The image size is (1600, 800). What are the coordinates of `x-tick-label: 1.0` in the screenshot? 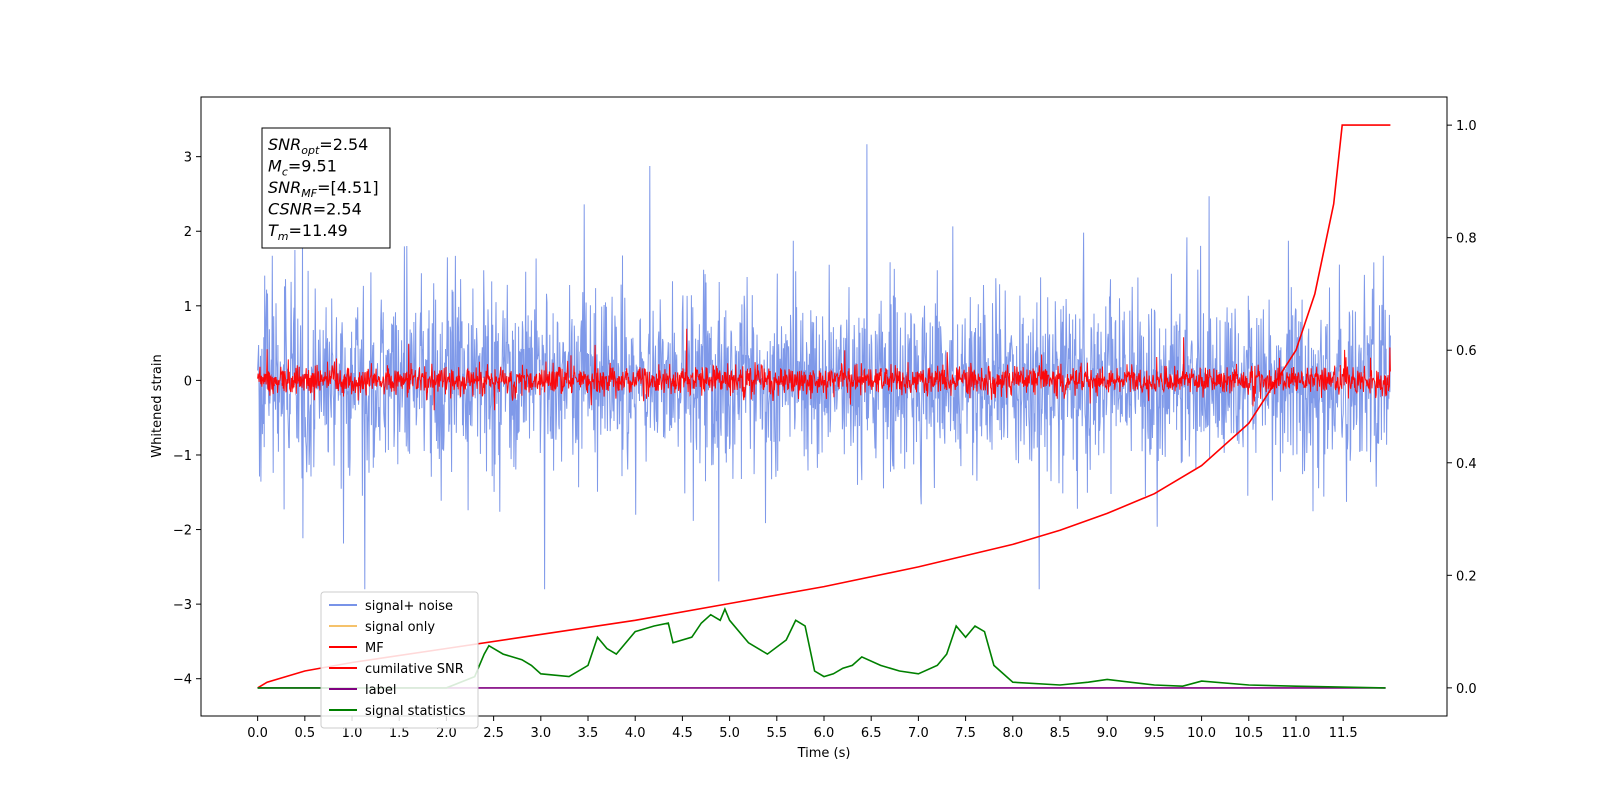 It's located at (352, 733).